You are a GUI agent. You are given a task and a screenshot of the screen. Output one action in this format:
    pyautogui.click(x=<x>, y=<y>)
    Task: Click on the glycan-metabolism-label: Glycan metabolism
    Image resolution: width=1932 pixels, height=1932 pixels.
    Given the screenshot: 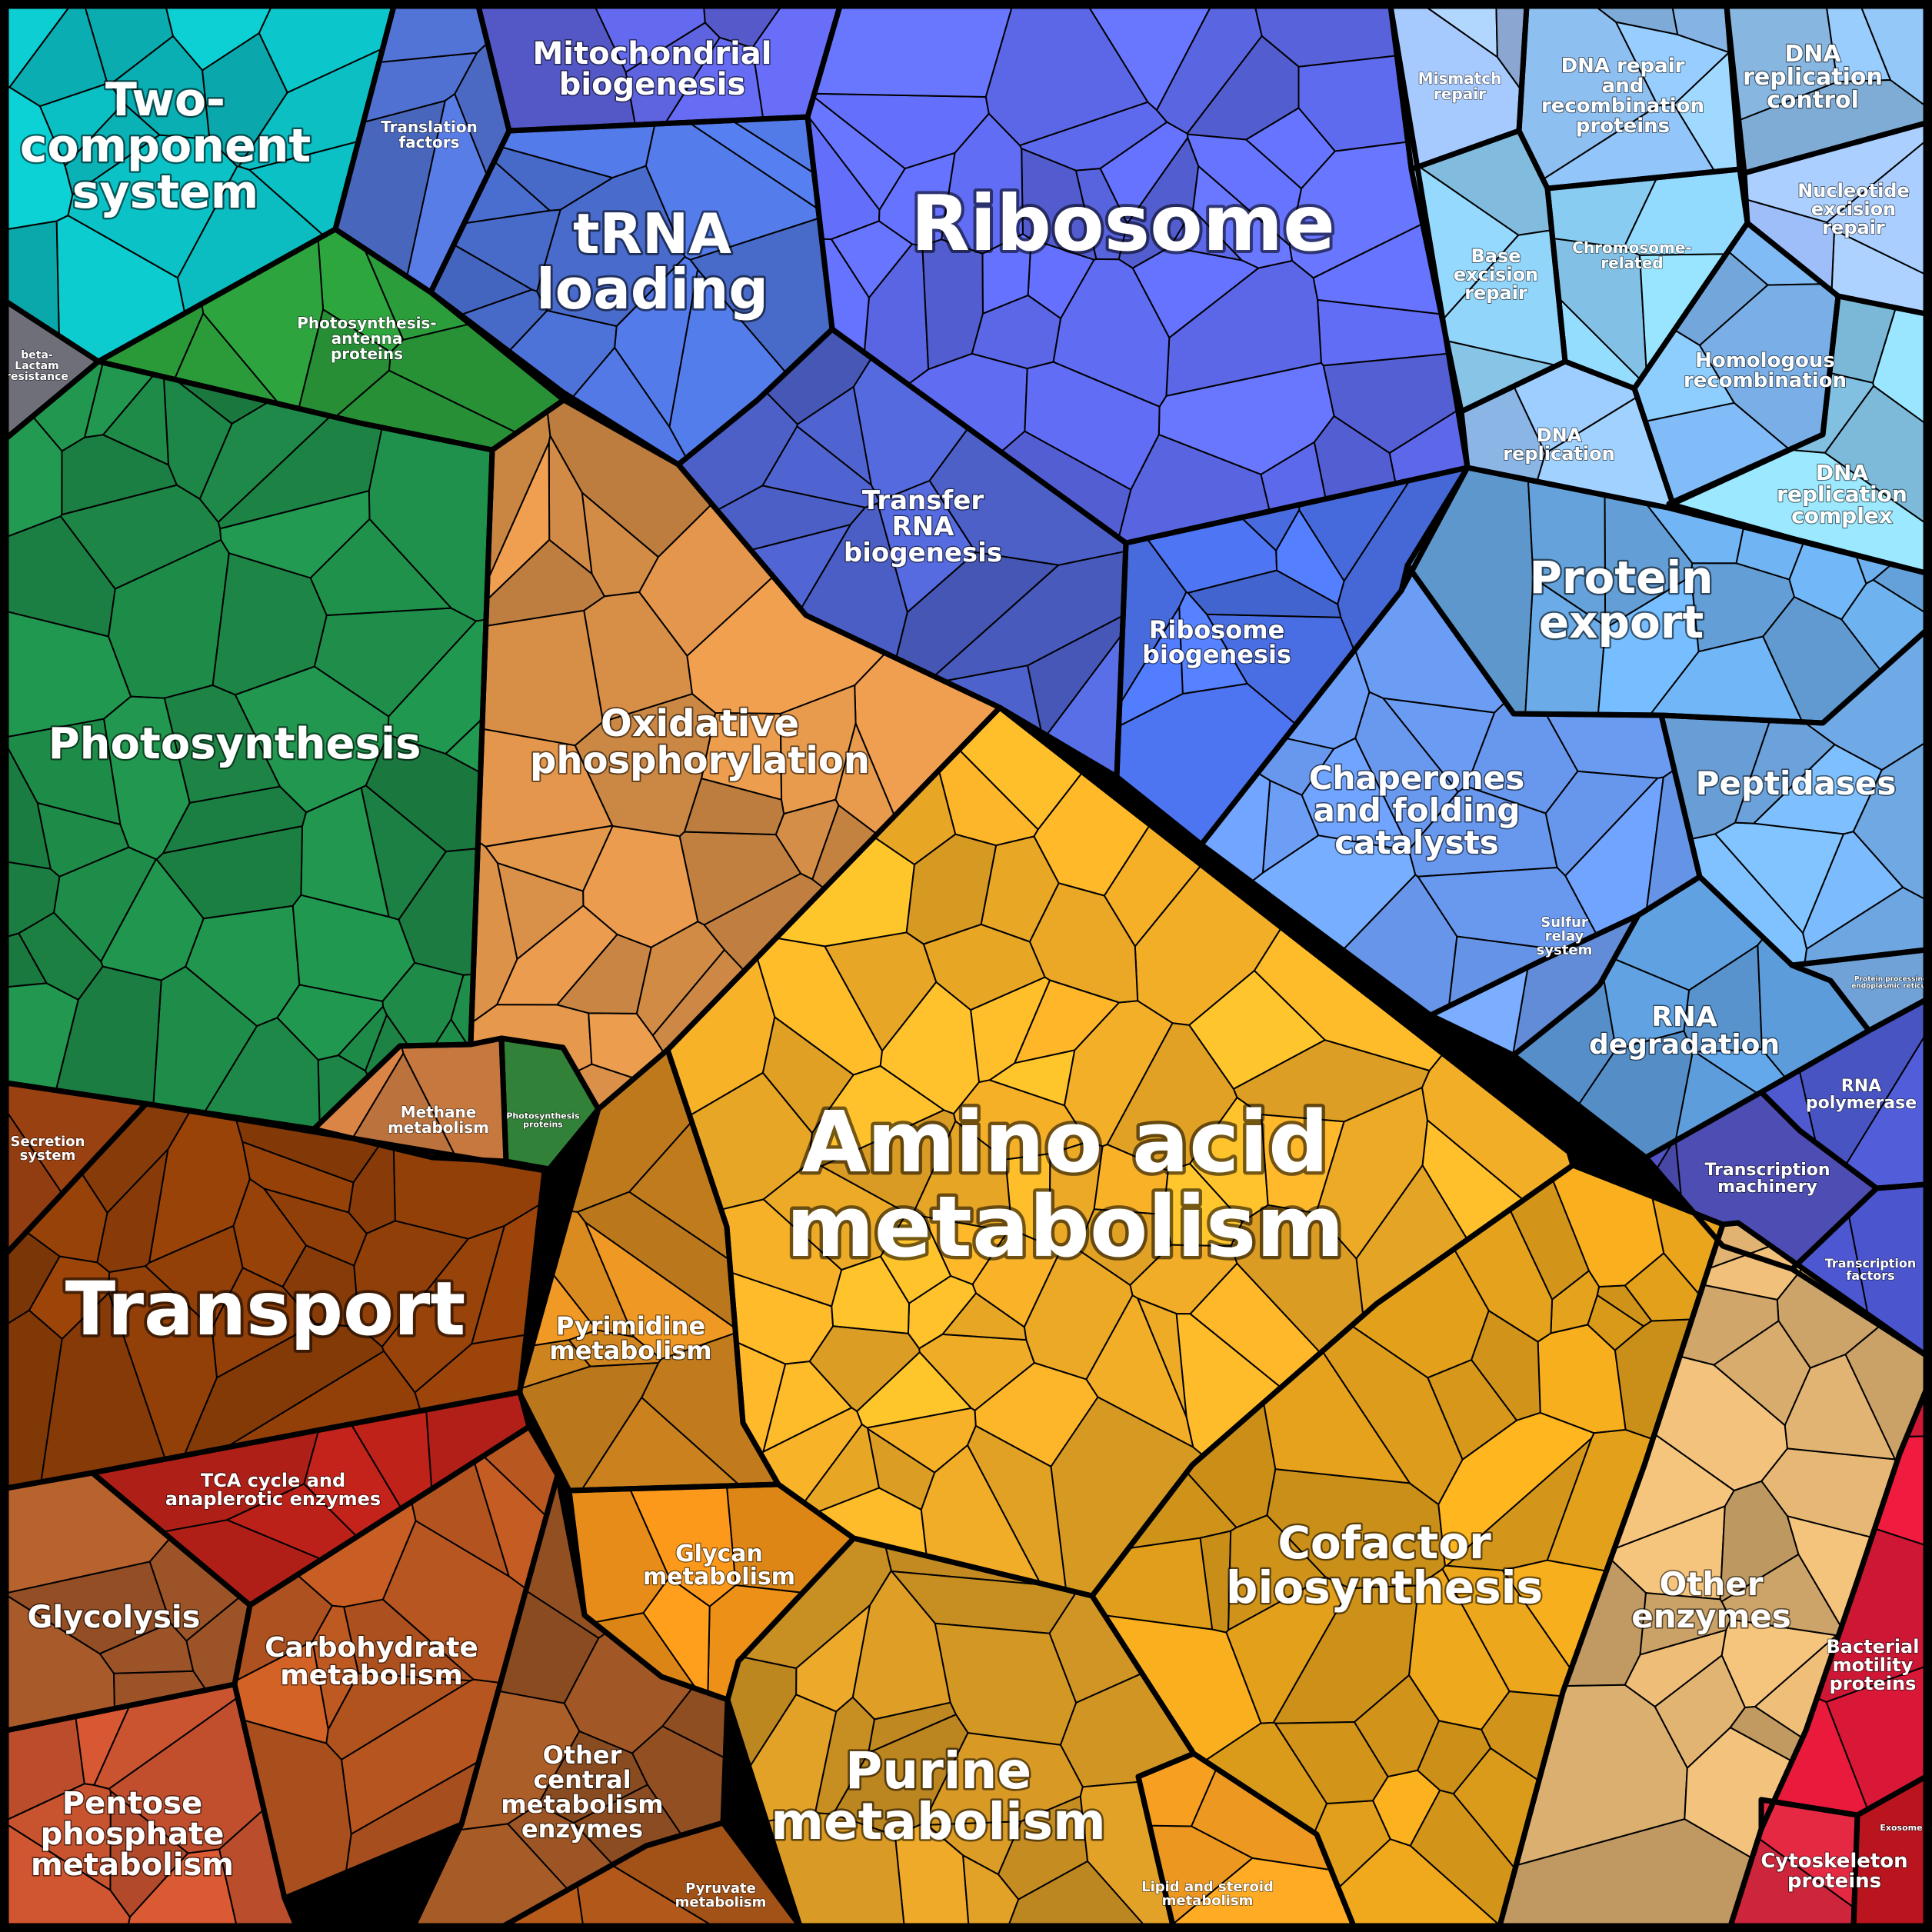 What is the action you would take?
    pyautogui.click(x=719, y=1566)
    